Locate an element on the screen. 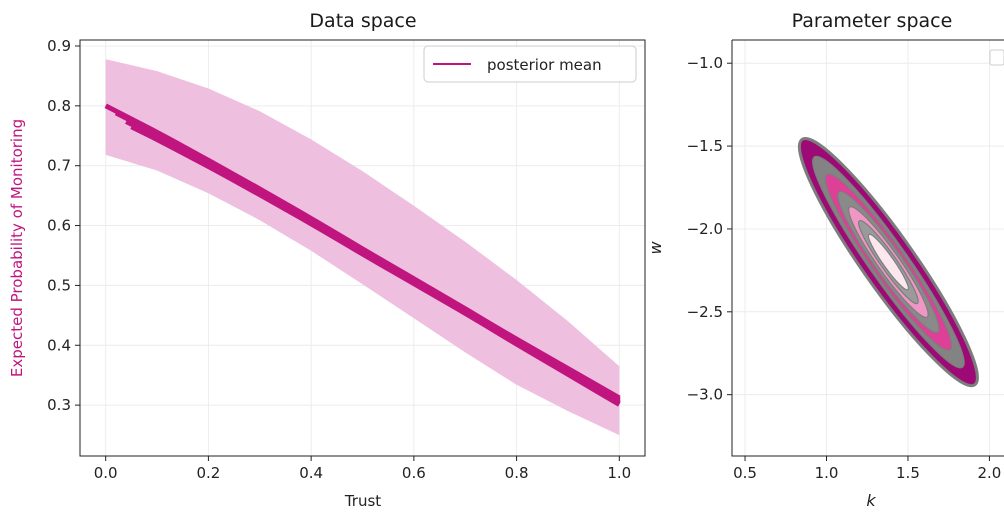 The image size is (1004, 514). density-contour-level is located at coordinates (888, 262).